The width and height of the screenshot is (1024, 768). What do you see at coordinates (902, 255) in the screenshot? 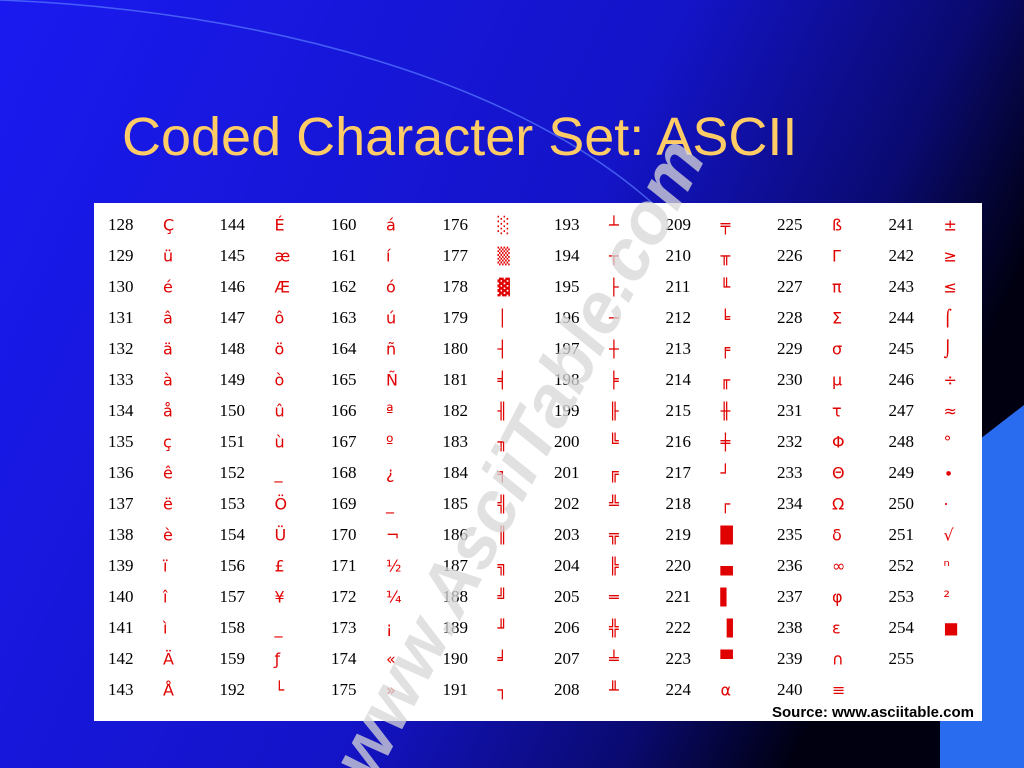
I see `code-number: 242` at bounding box center [902, 255].